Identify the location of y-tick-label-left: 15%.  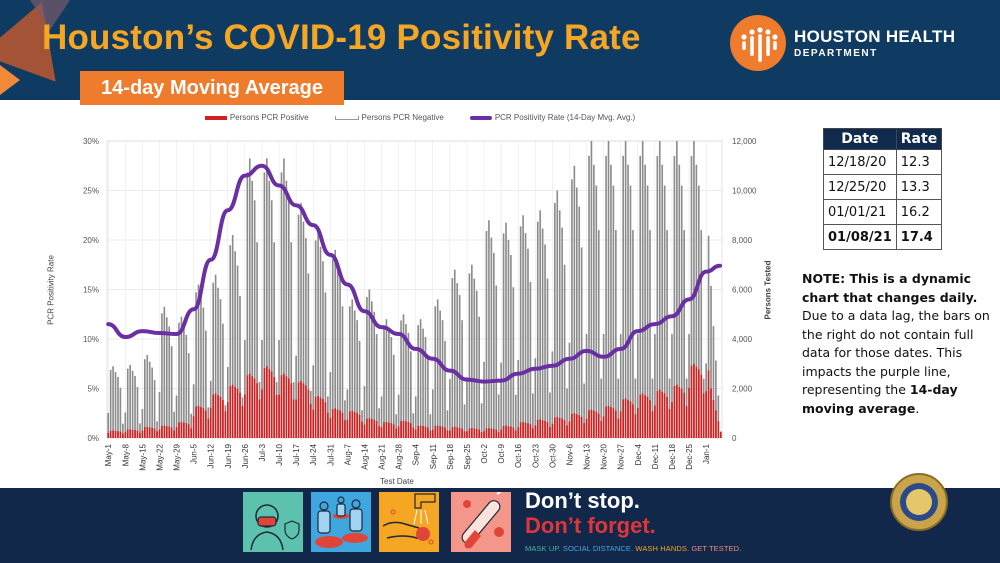
(91, 290).